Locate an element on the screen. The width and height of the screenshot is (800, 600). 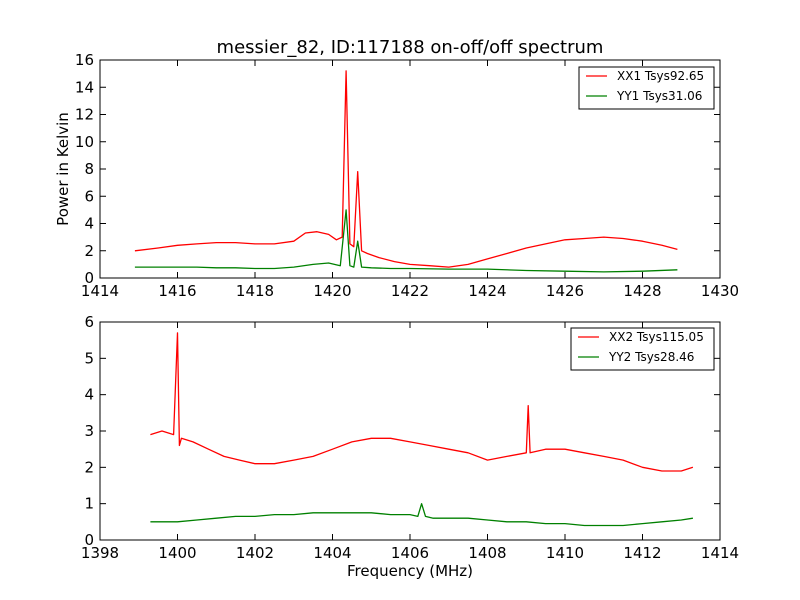
bottom-x-tick-label: 1414 is located at coordinates (720, 553).